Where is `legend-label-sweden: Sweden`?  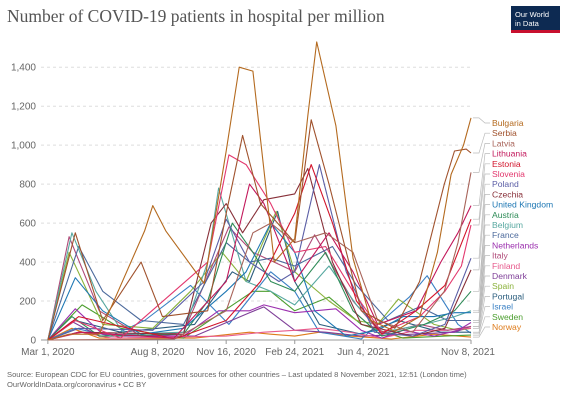 legend-label-sweden: Sweden is located at coordinates (507, 317).